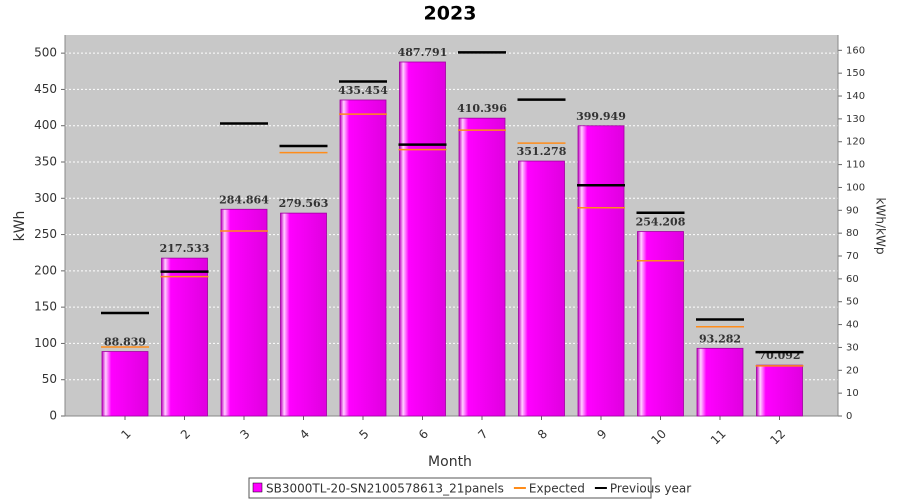  What do you see at coordinates (45, 270) in the screenshot?
I see `y-tick-label: 200` at bounding box center [45, 270].